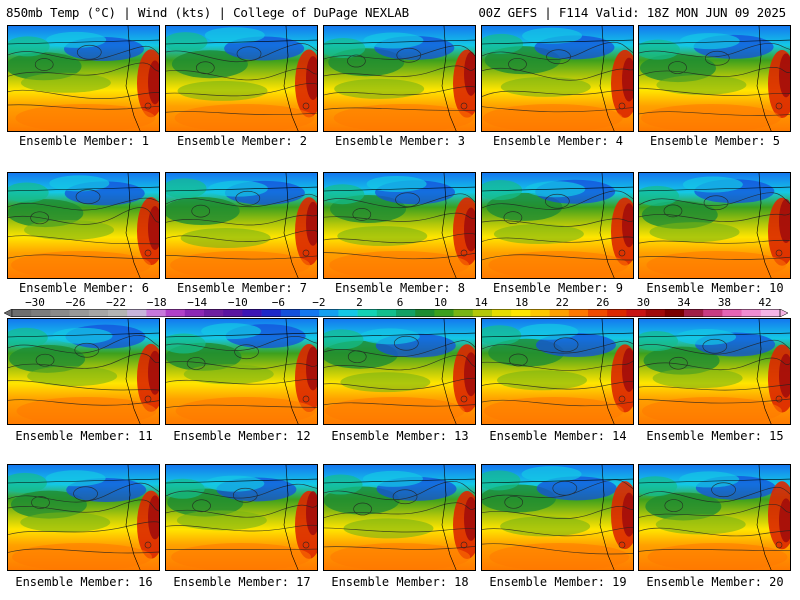 This screenshot has width=800, height=600. Describe the element at coordinates (400, 436) in the screenshot. I see `member-caption: Ensemble Member: 13` at that location.